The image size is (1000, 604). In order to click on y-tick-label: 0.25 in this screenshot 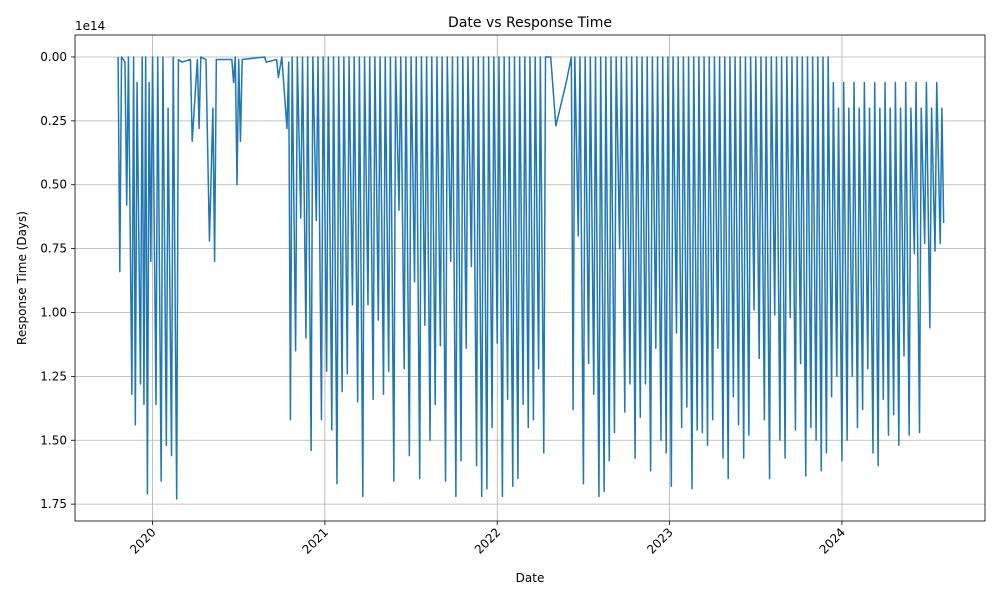, I will do `click(53, 121)`.